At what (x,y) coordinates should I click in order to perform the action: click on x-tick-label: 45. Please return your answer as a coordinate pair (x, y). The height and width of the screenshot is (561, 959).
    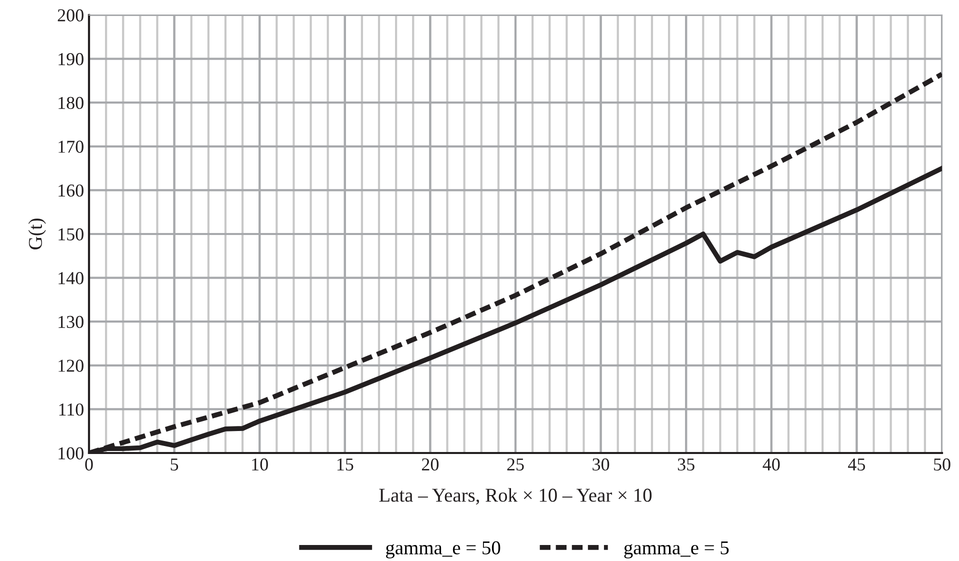
    Looking at the image, I should click on (857, 464).